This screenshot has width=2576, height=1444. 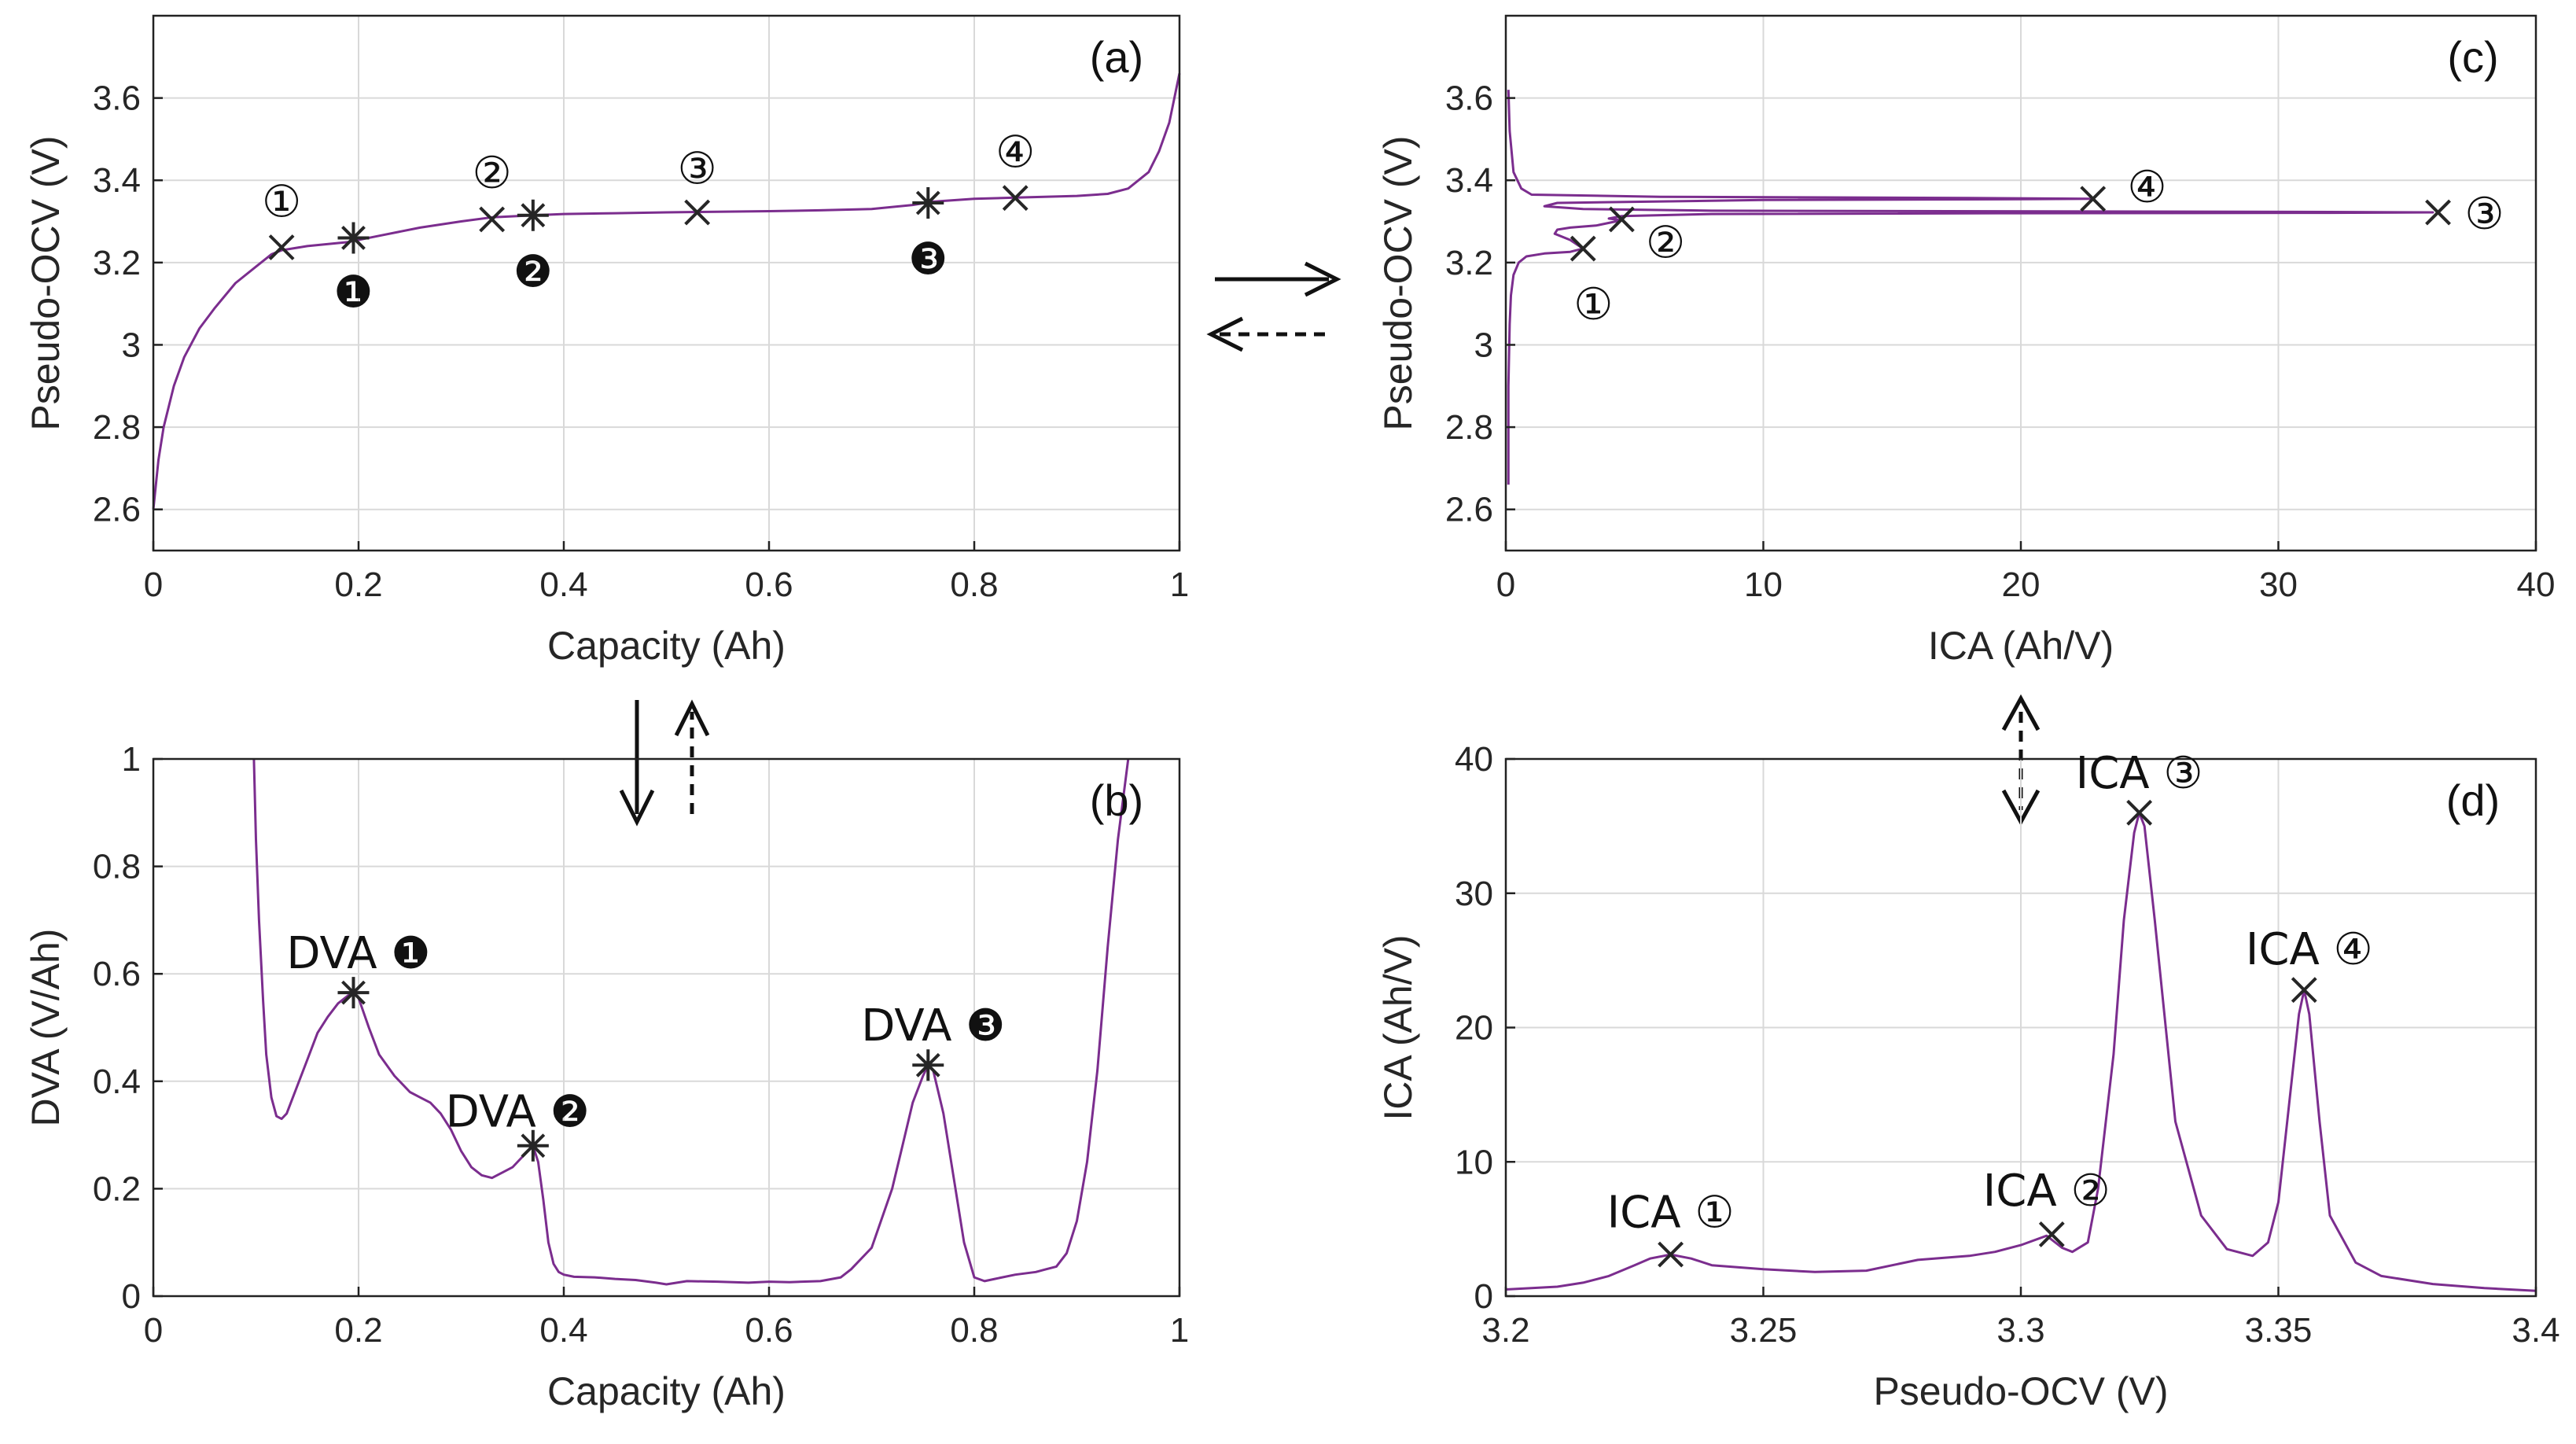 I want to click on annotation-a: ②, so click(x=493, y=173).